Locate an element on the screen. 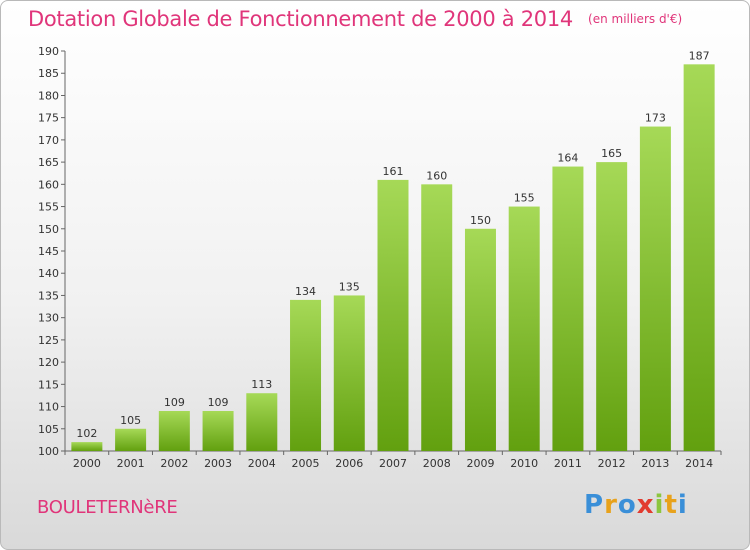  bar-value-label: 102 is located at coordinates (86, 433).